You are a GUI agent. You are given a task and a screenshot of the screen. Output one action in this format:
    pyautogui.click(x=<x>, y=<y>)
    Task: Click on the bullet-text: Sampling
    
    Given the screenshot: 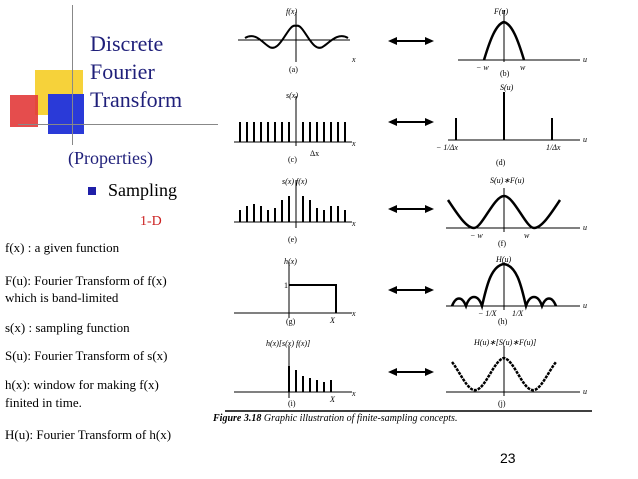 What is the action you would take?
    pyautogui.click(x=143, y=190)
    